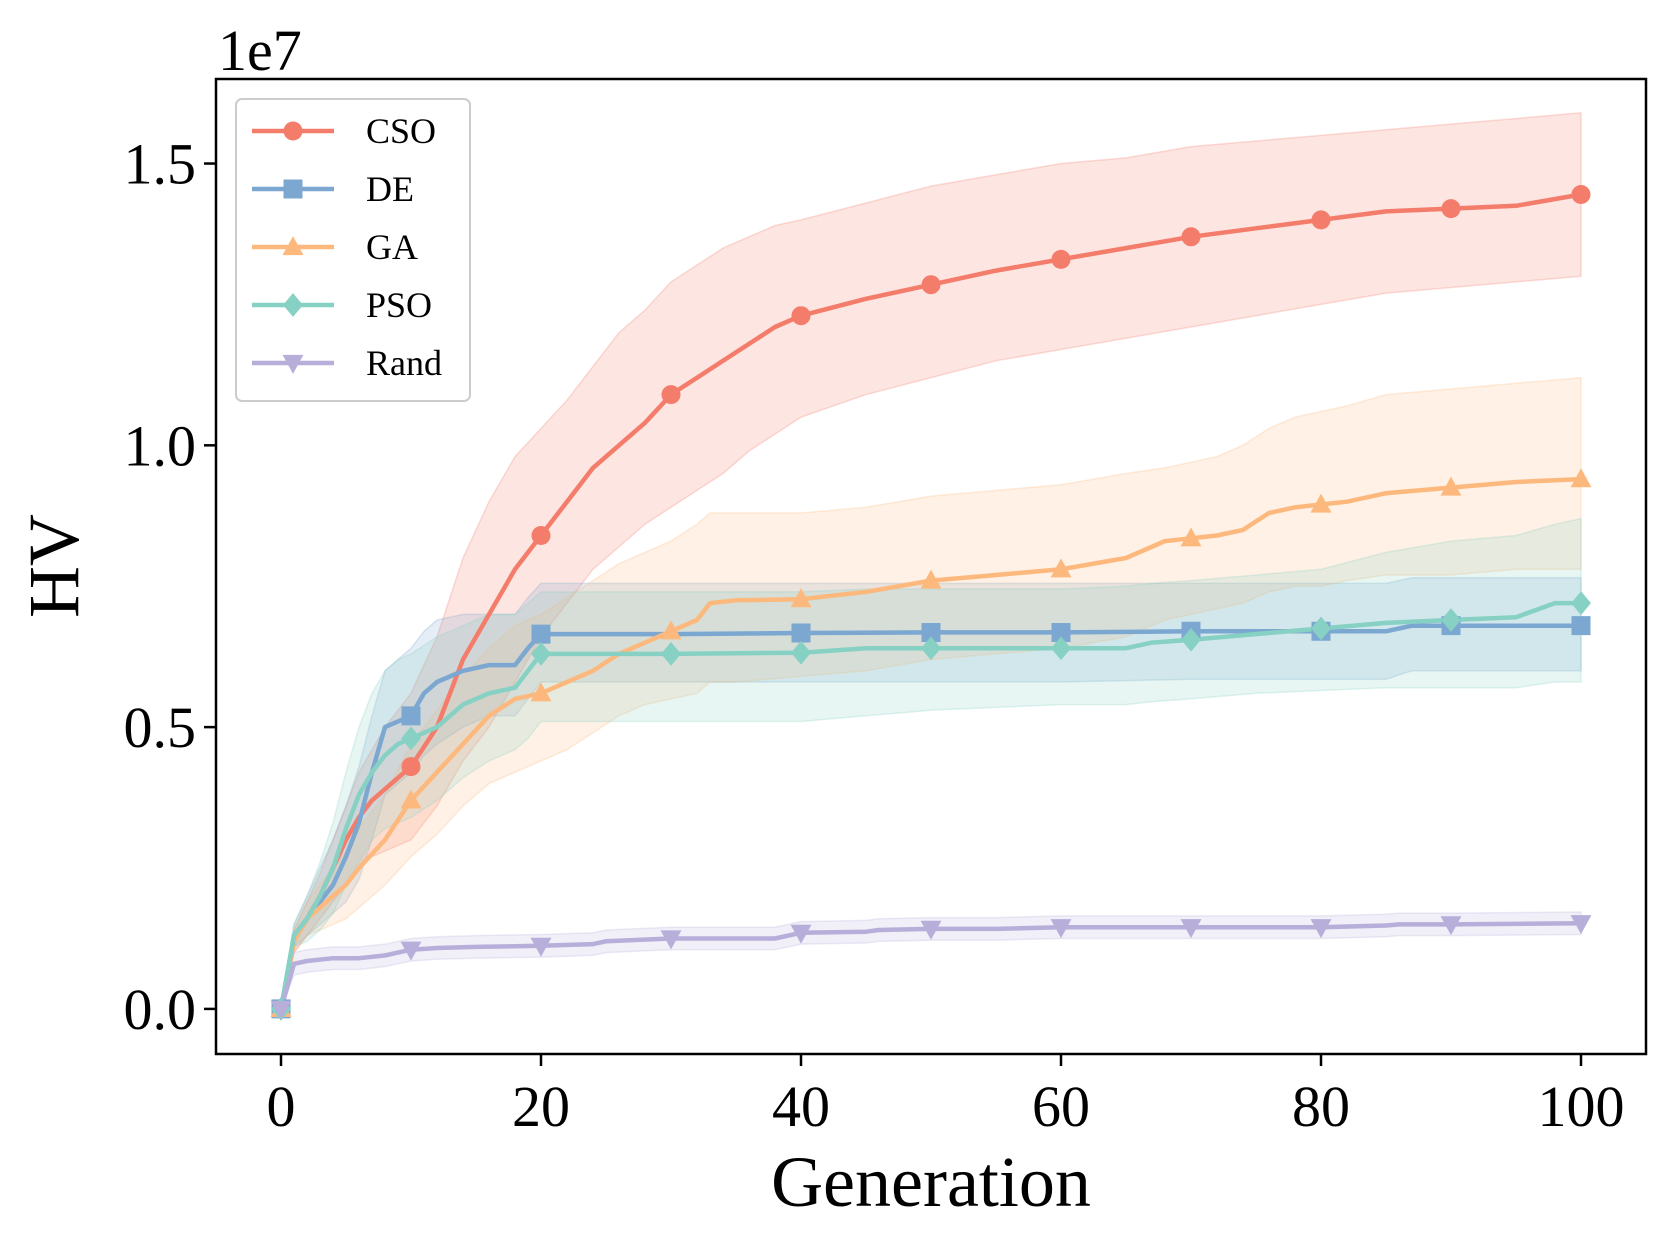  Describe the element at coordinates (160, 164) in the screenshot. I see `y-tick-label: 1.5` at that location.